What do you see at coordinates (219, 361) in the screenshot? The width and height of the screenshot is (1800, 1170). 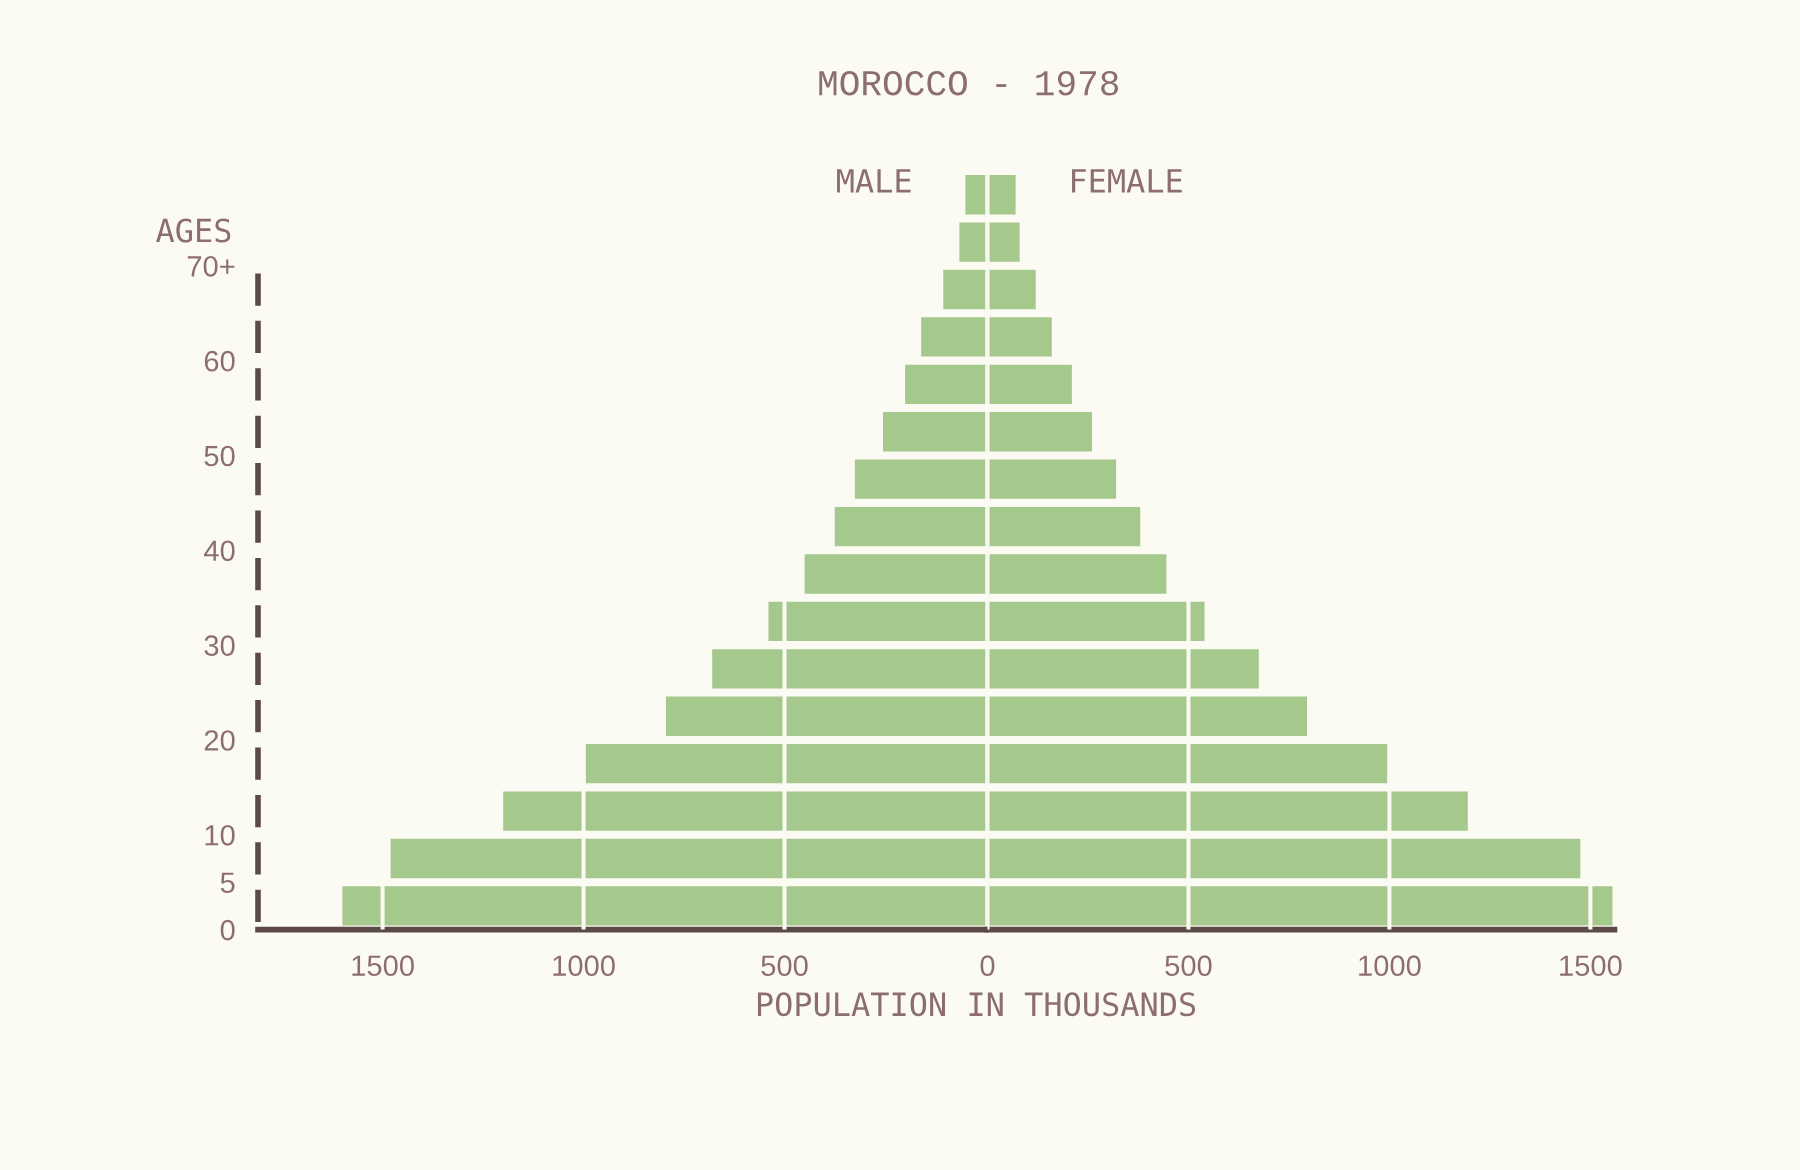 I see `y-tick-label: 60` at bounding box center [219, 361].